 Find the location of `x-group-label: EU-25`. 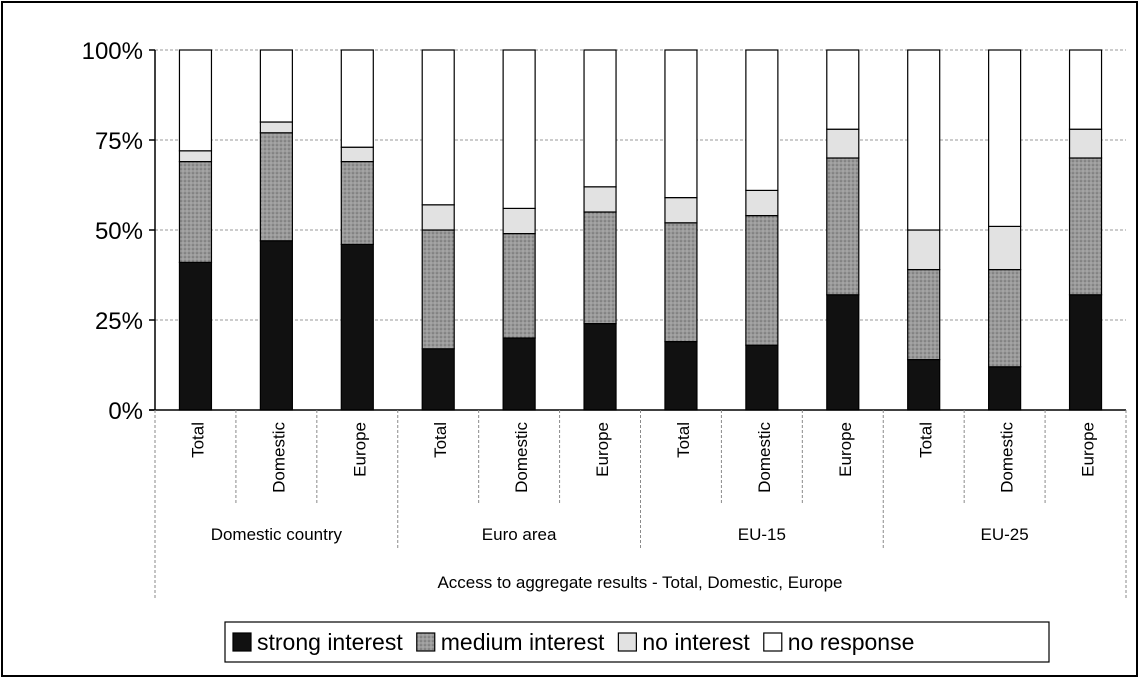

x-group-label: EU-25 is located at coordinates (1005, 534).